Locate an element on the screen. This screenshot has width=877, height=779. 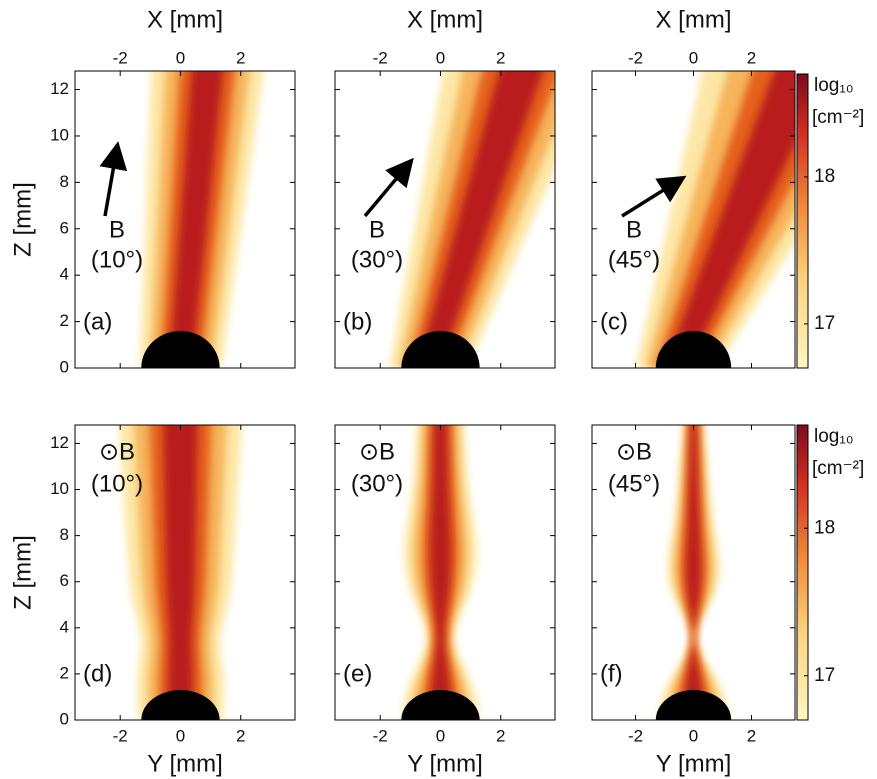
panel-label: (f) is located at coordinates (611, 673).